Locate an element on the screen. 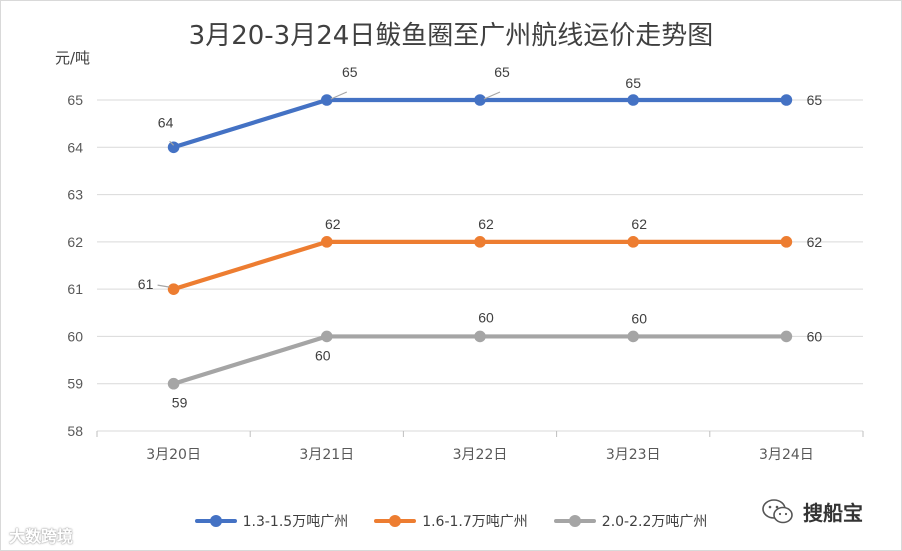 This screenshot has height=551, width=902. watermark-left: 大数跨境 is located at coordinates (41, 536).